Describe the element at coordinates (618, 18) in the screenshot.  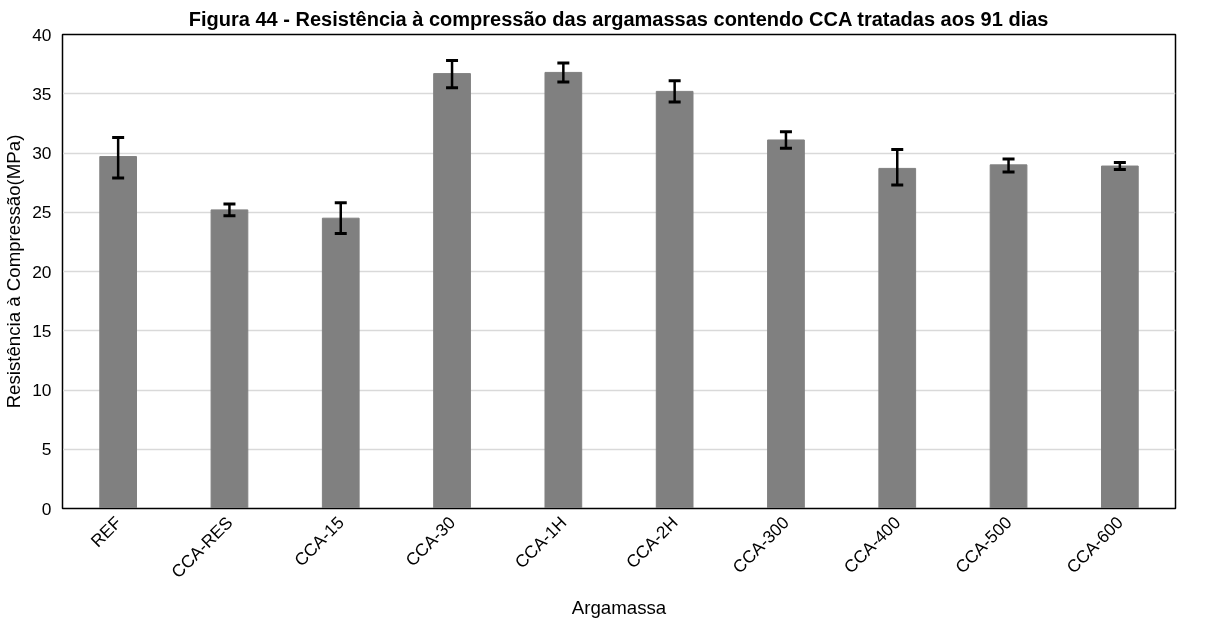
I see `chart-title: Figura 44 - Resistência à compressão das argamassas contendo CCA tratadas aos 91 dias` at that location.